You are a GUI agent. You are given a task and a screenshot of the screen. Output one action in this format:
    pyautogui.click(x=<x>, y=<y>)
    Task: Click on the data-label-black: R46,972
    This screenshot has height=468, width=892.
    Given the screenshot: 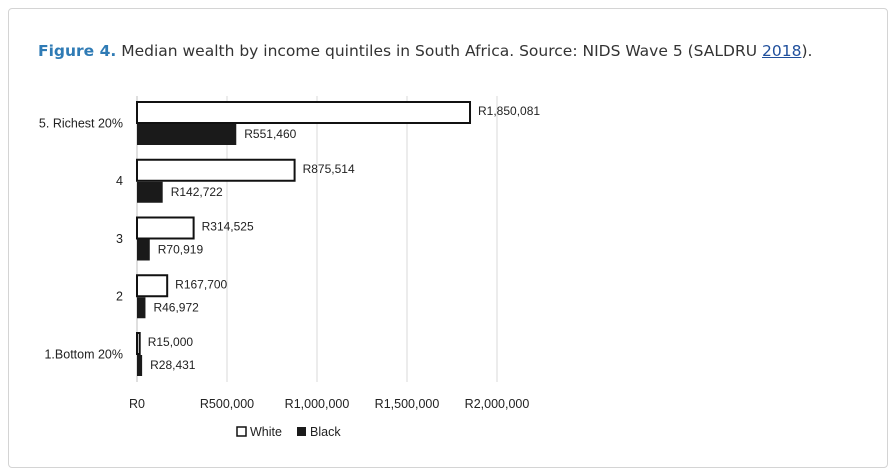 What is the action you would take?
    pyautogui.click(x=176, y=307)
    